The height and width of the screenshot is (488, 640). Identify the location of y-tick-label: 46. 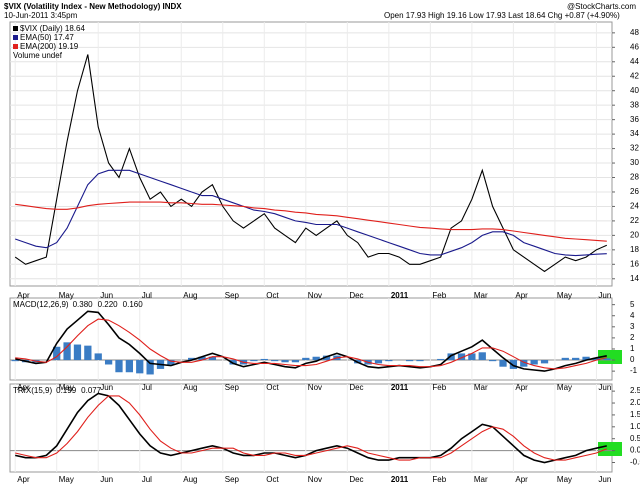
(634, 46).